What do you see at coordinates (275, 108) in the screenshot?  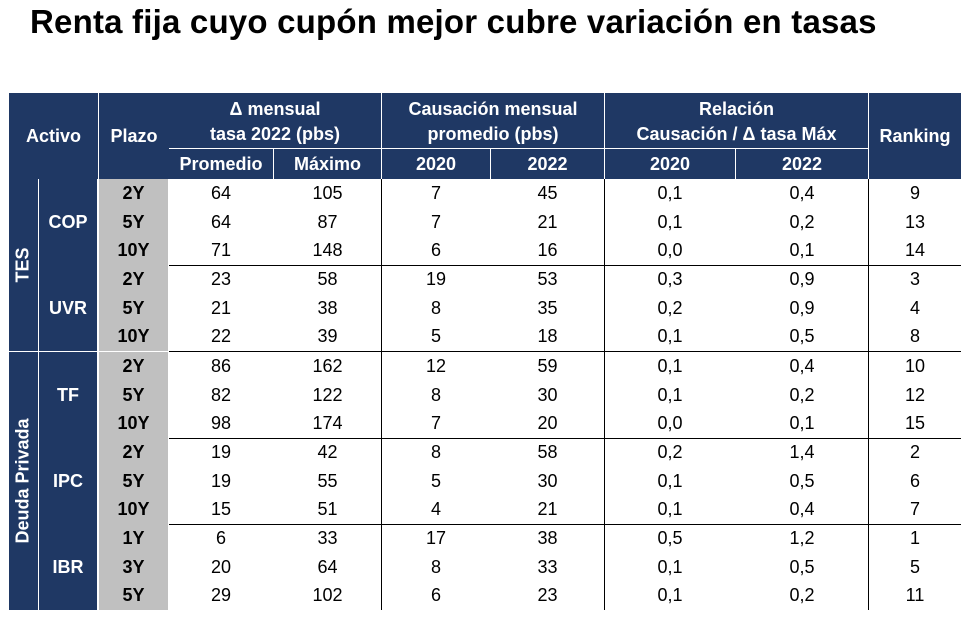 I see `header-delta-line1: Δ mensual` at bounding box center [275, 108].